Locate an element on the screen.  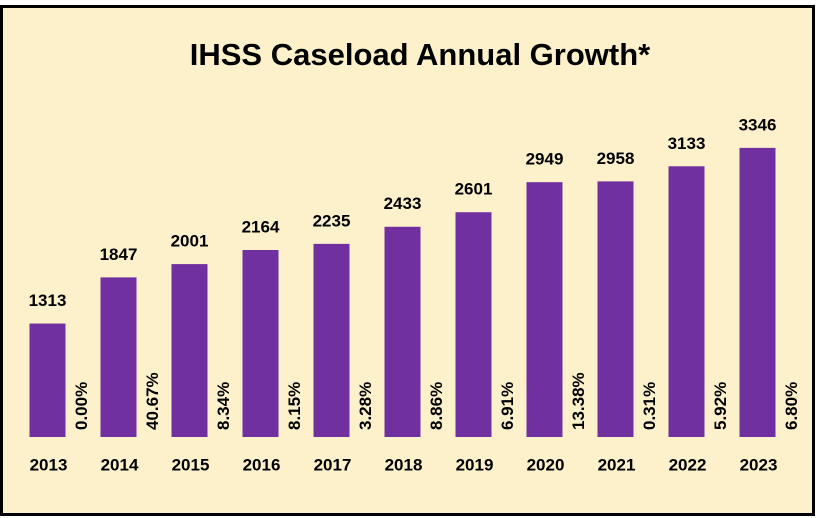
x-tick-label: 2016 is located at coordinates (262, 464).